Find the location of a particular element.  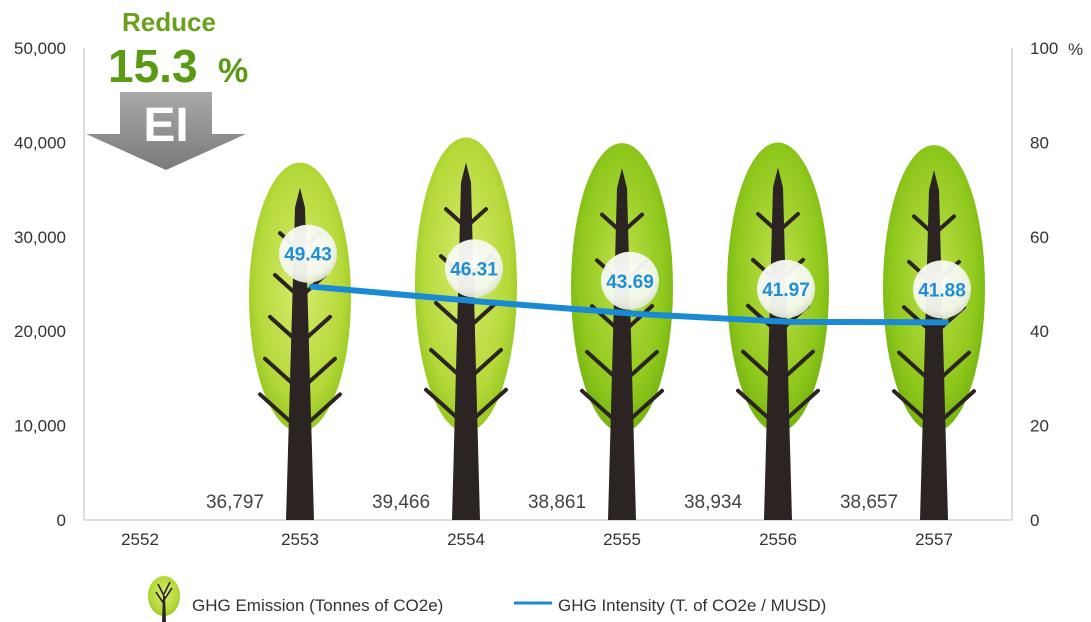

right-axis-unit: % is located at coordinates (1075, 49).